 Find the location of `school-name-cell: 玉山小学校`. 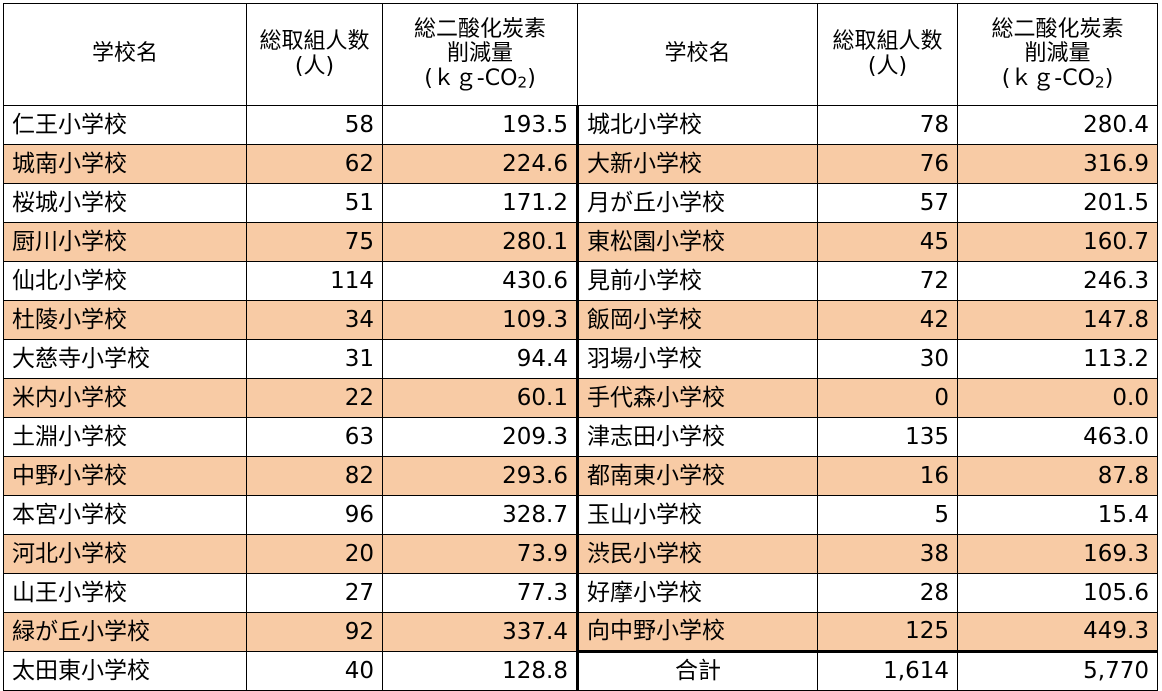

school-name-cell: 玉山小学校 is located at coordinates (697, 515).